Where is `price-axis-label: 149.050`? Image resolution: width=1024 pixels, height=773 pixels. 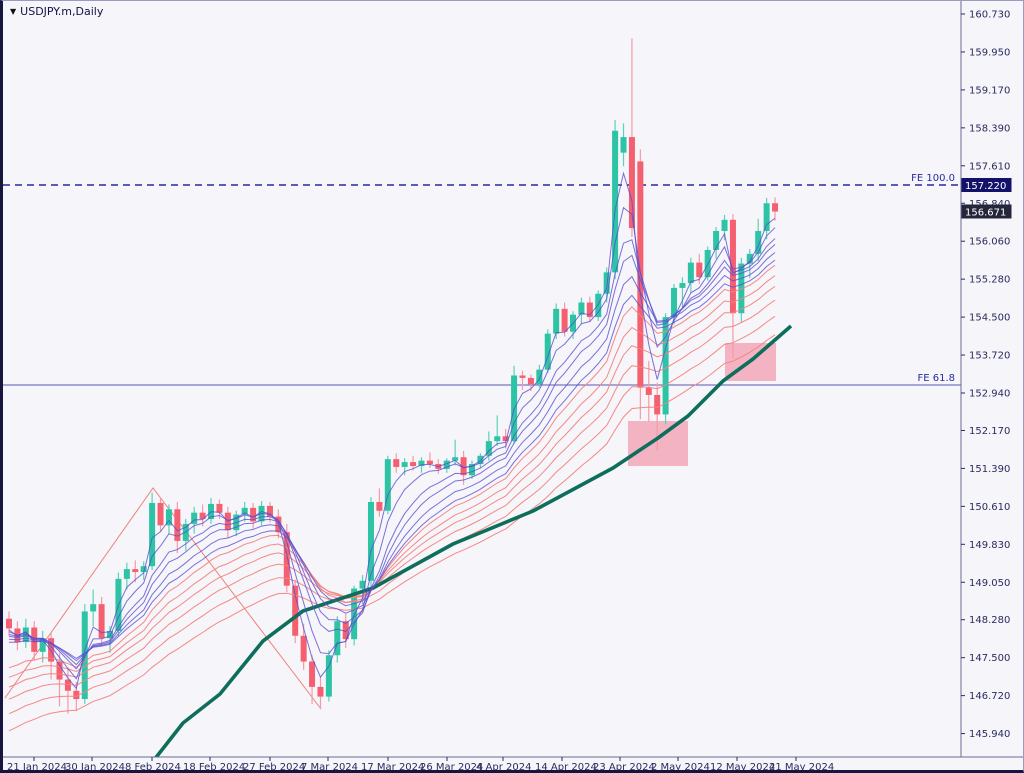
price-axis-label: 149.050 is located at coordinates (989, 583).